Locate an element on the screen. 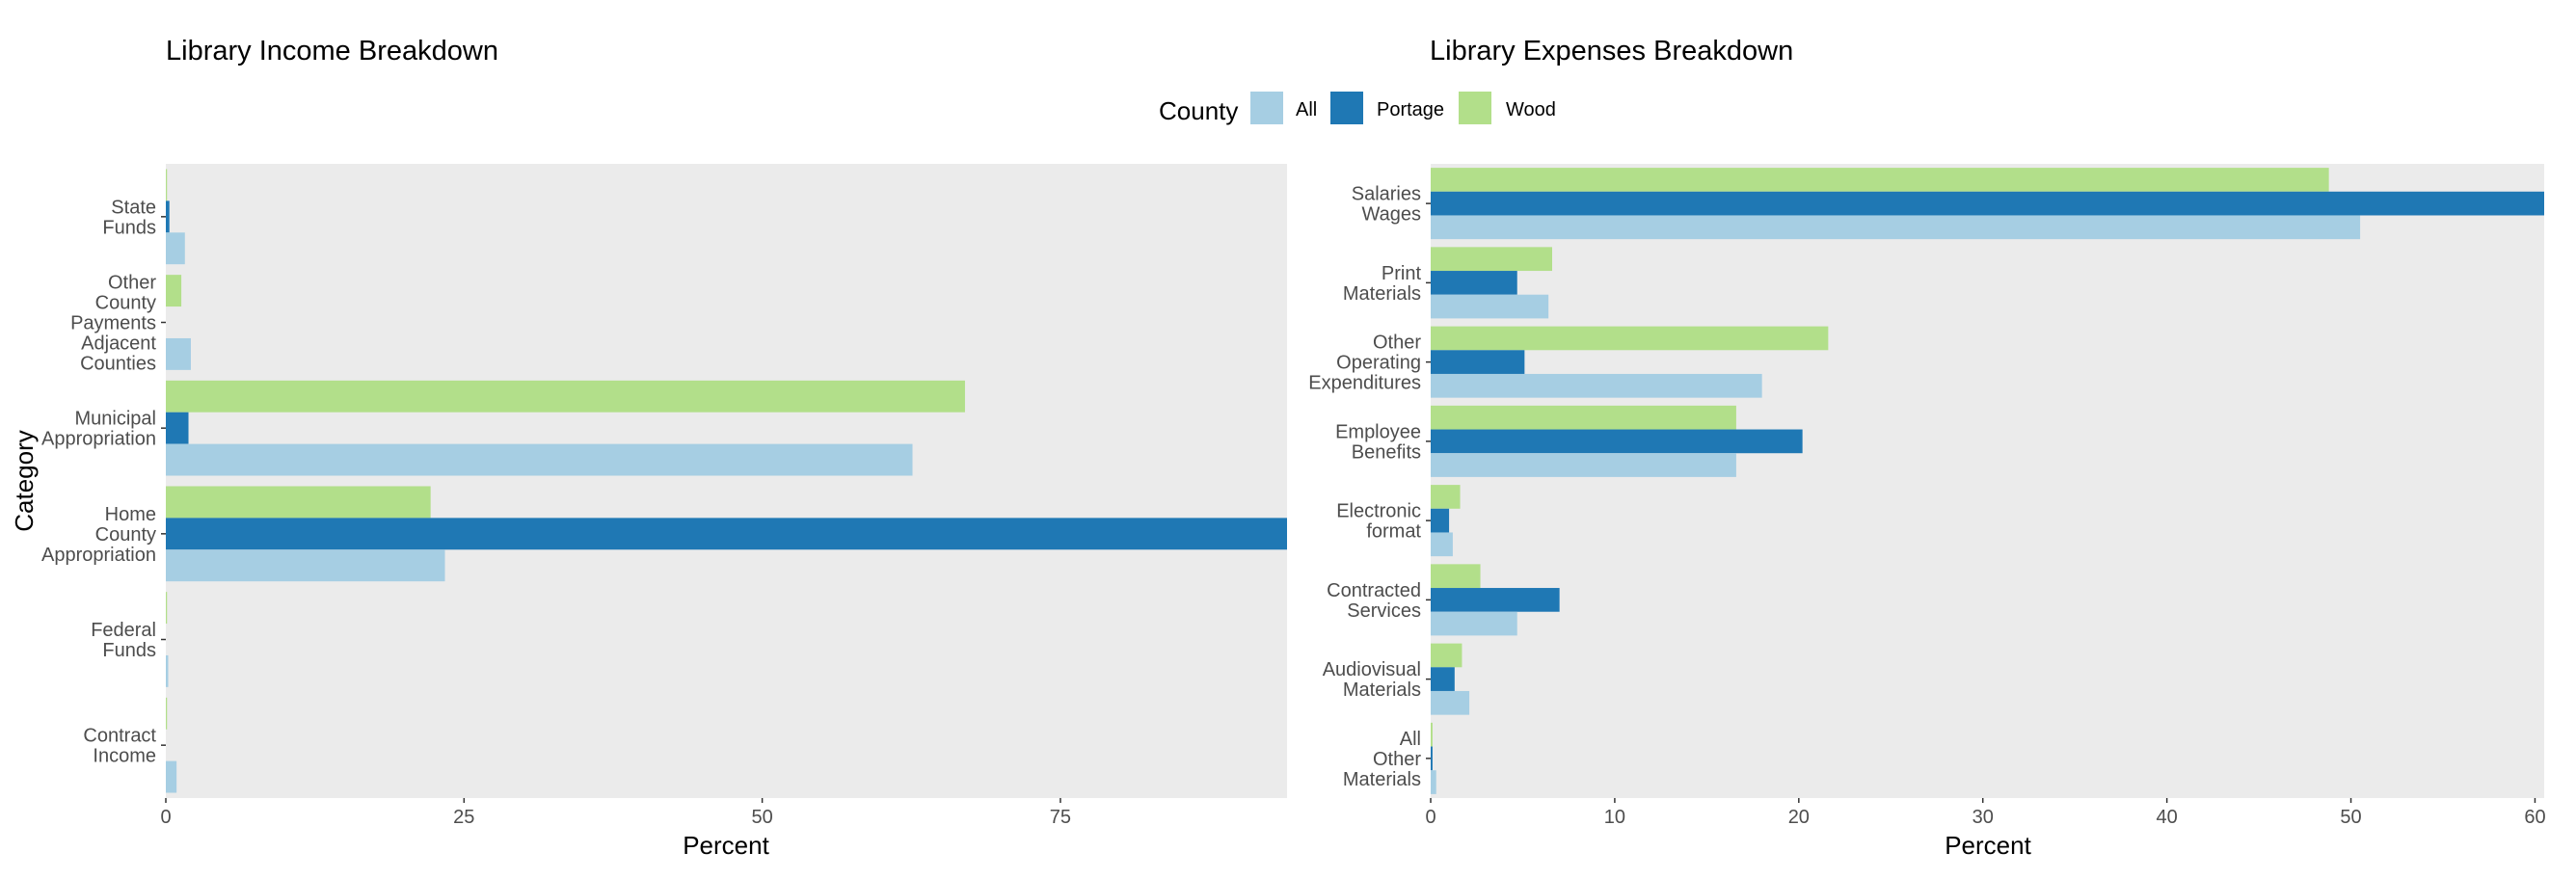  expenses-category-label: Wages is located at coordinates (1391, 215).